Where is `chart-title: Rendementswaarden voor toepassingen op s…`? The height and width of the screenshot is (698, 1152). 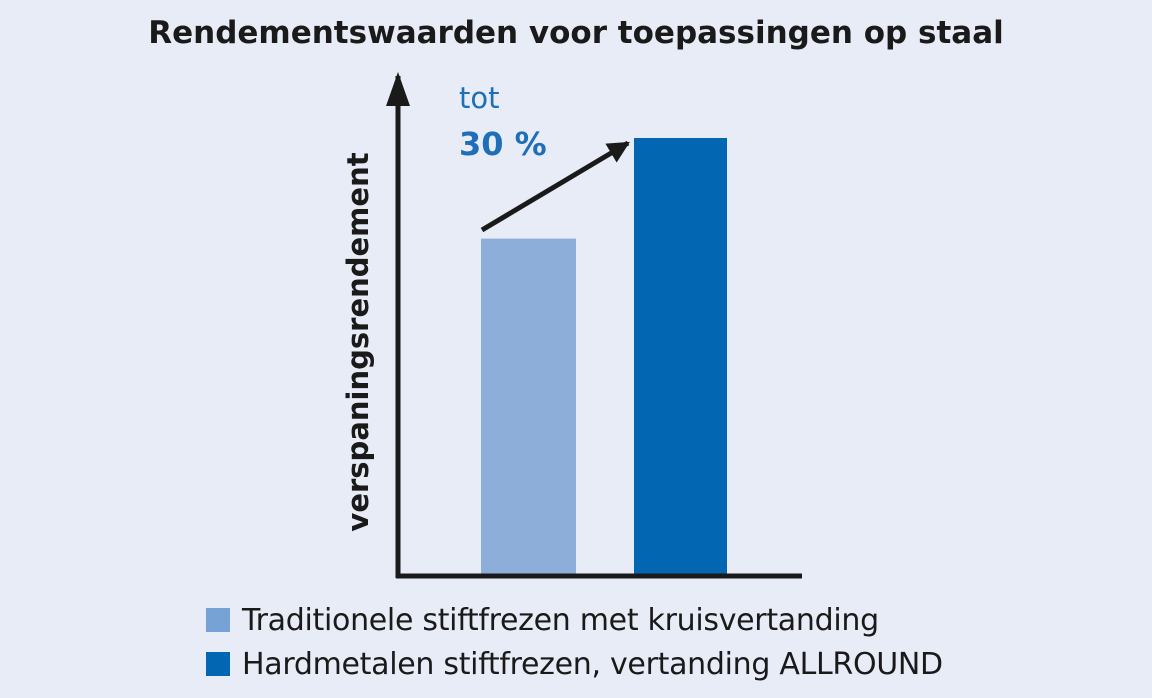
chart-title: Rendementswaarden voor toepassingen op s… is located at coordinates (576, 33).